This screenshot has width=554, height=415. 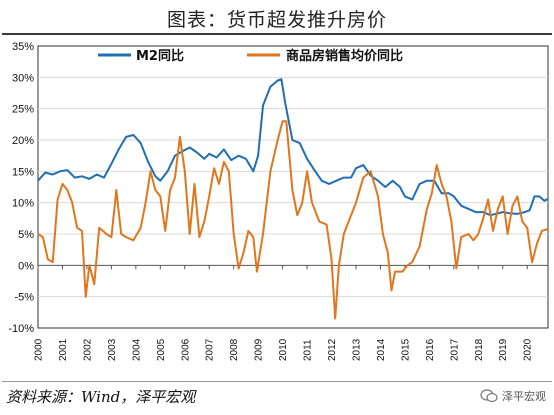 I want to click on legend-label-m2: M2同比, so click(x=160, y=56).